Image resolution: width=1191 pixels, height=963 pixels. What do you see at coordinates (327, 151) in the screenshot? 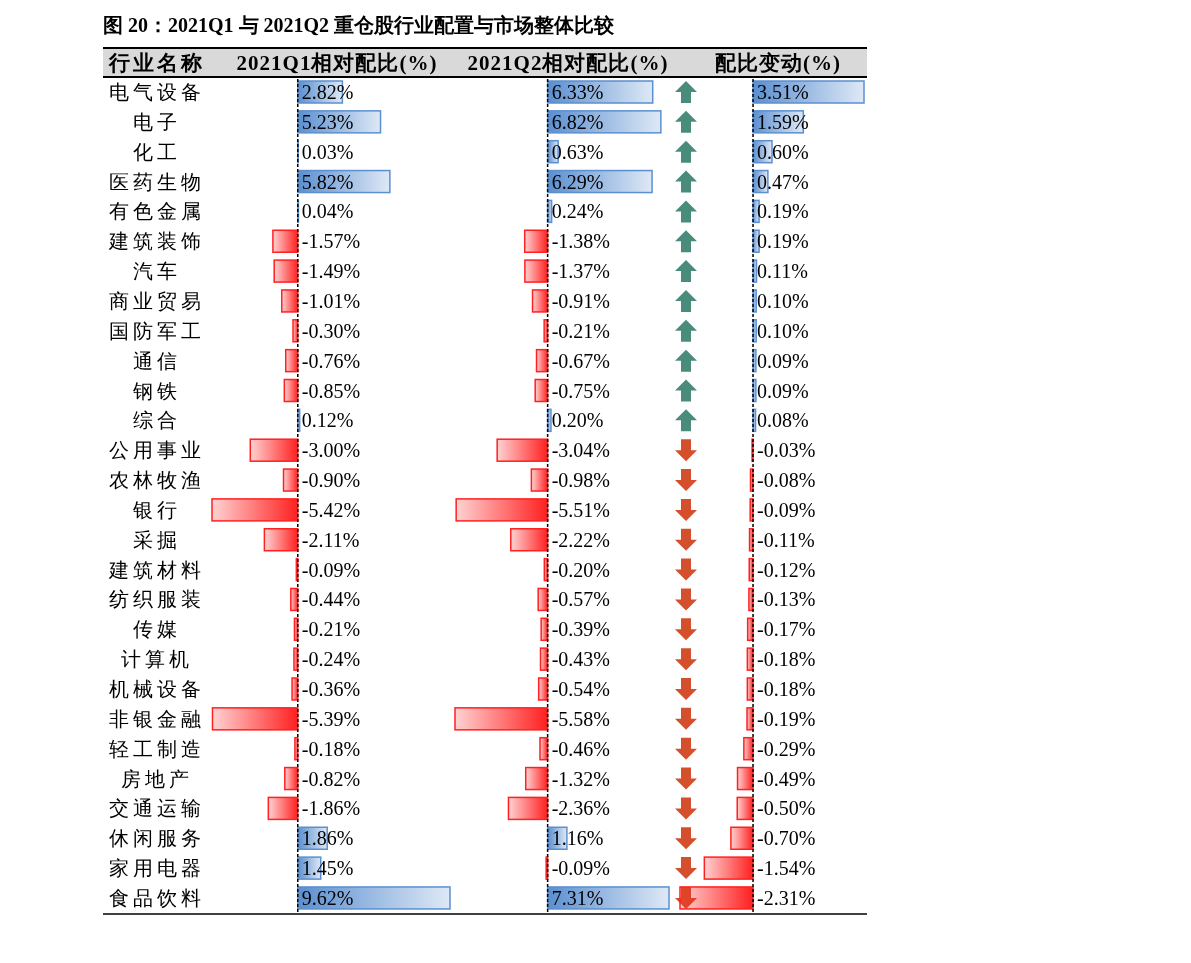
I see `data-label: 0.03%` at bounding box center [327, 151].